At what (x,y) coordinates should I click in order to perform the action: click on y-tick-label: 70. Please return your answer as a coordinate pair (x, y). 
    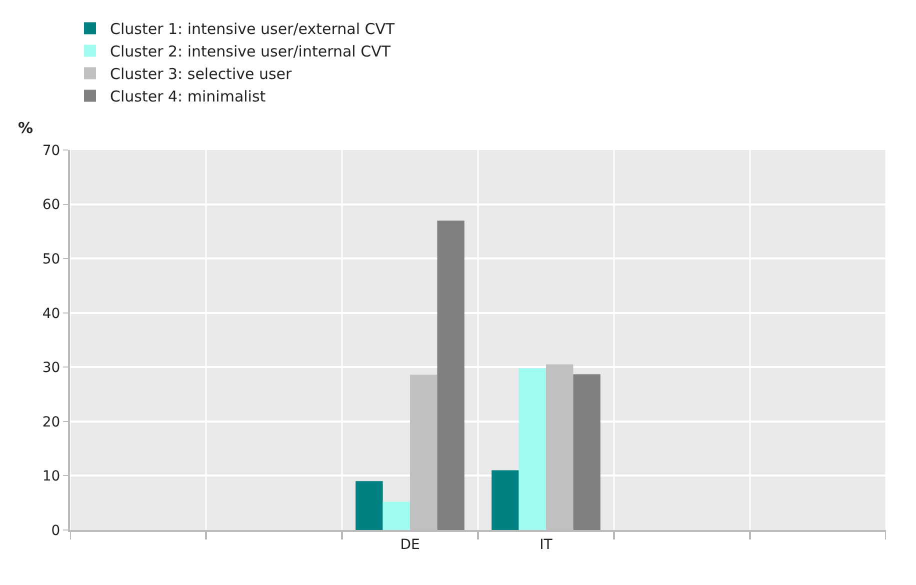
    Looking at the image, I should click on (51, 150).